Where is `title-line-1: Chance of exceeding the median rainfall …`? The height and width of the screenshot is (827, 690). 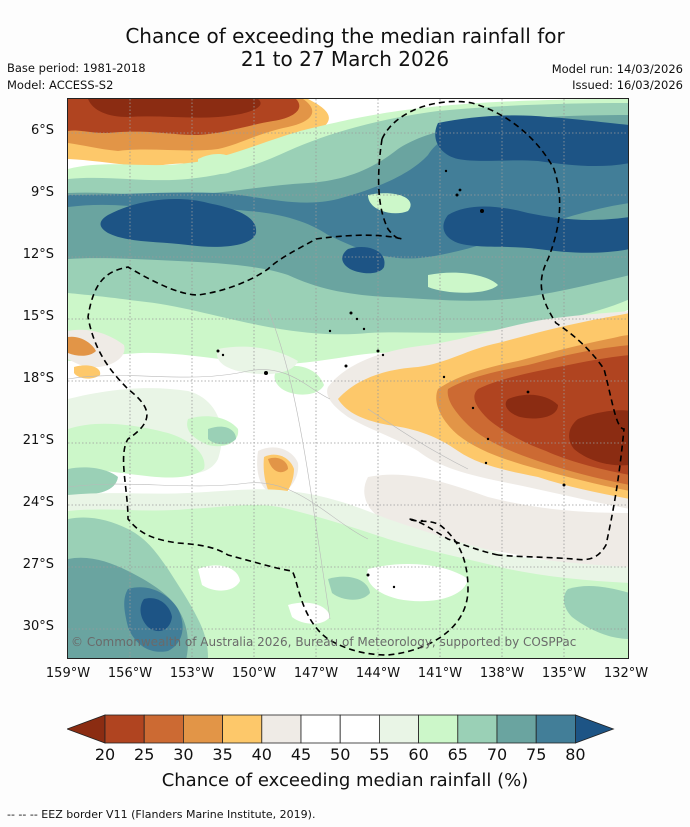
title-line-1: Chance of exceeding the median rainfall … is located at coordinates (345, 36).